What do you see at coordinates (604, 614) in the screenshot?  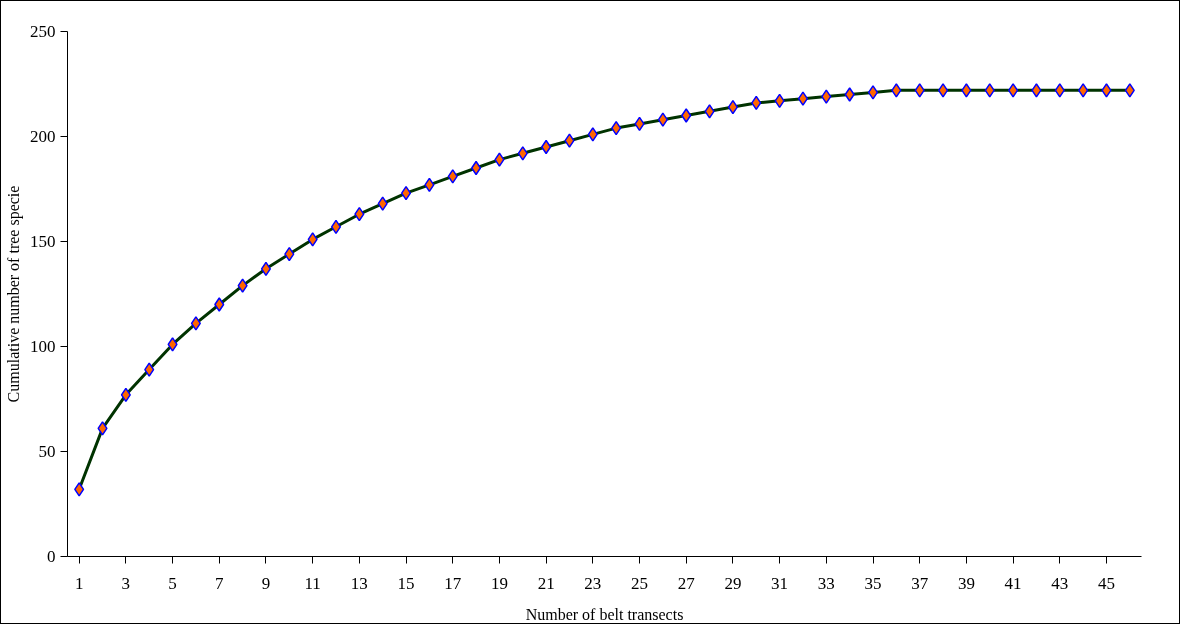 I see `x-axis-title: Number of belt transects` at bounding box center [604, 614].